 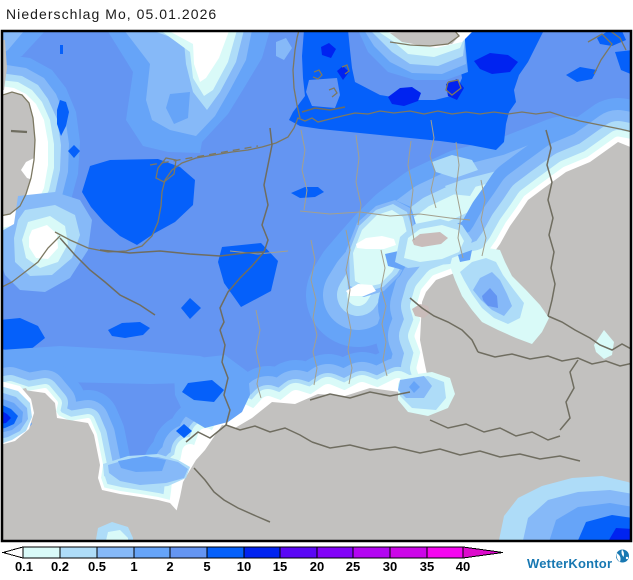 I want to click on svg-text: 1, so click(x=133, y=566).